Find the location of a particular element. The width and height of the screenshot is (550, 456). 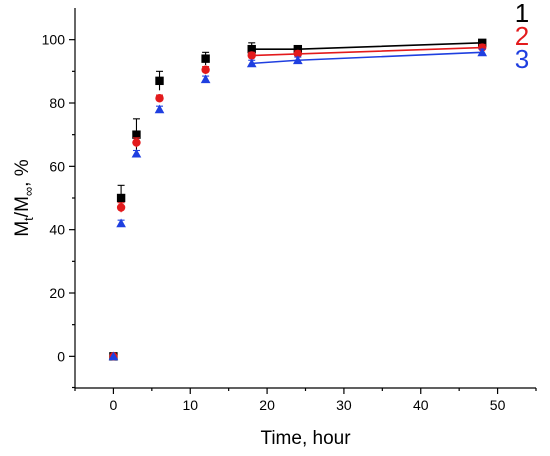

x-tick-label: 10 is located at coordinates (190, 405).